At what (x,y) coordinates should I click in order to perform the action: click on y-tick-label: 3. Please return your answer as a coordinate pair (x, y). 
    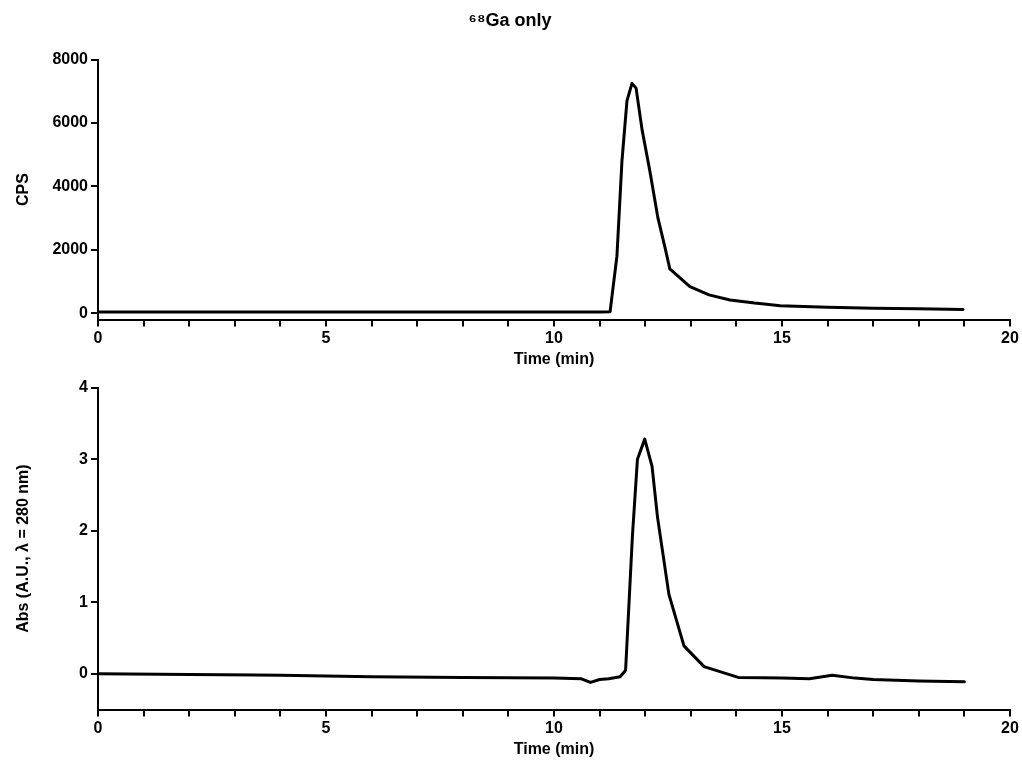
    Looking at the image, I should click on (84, 458).